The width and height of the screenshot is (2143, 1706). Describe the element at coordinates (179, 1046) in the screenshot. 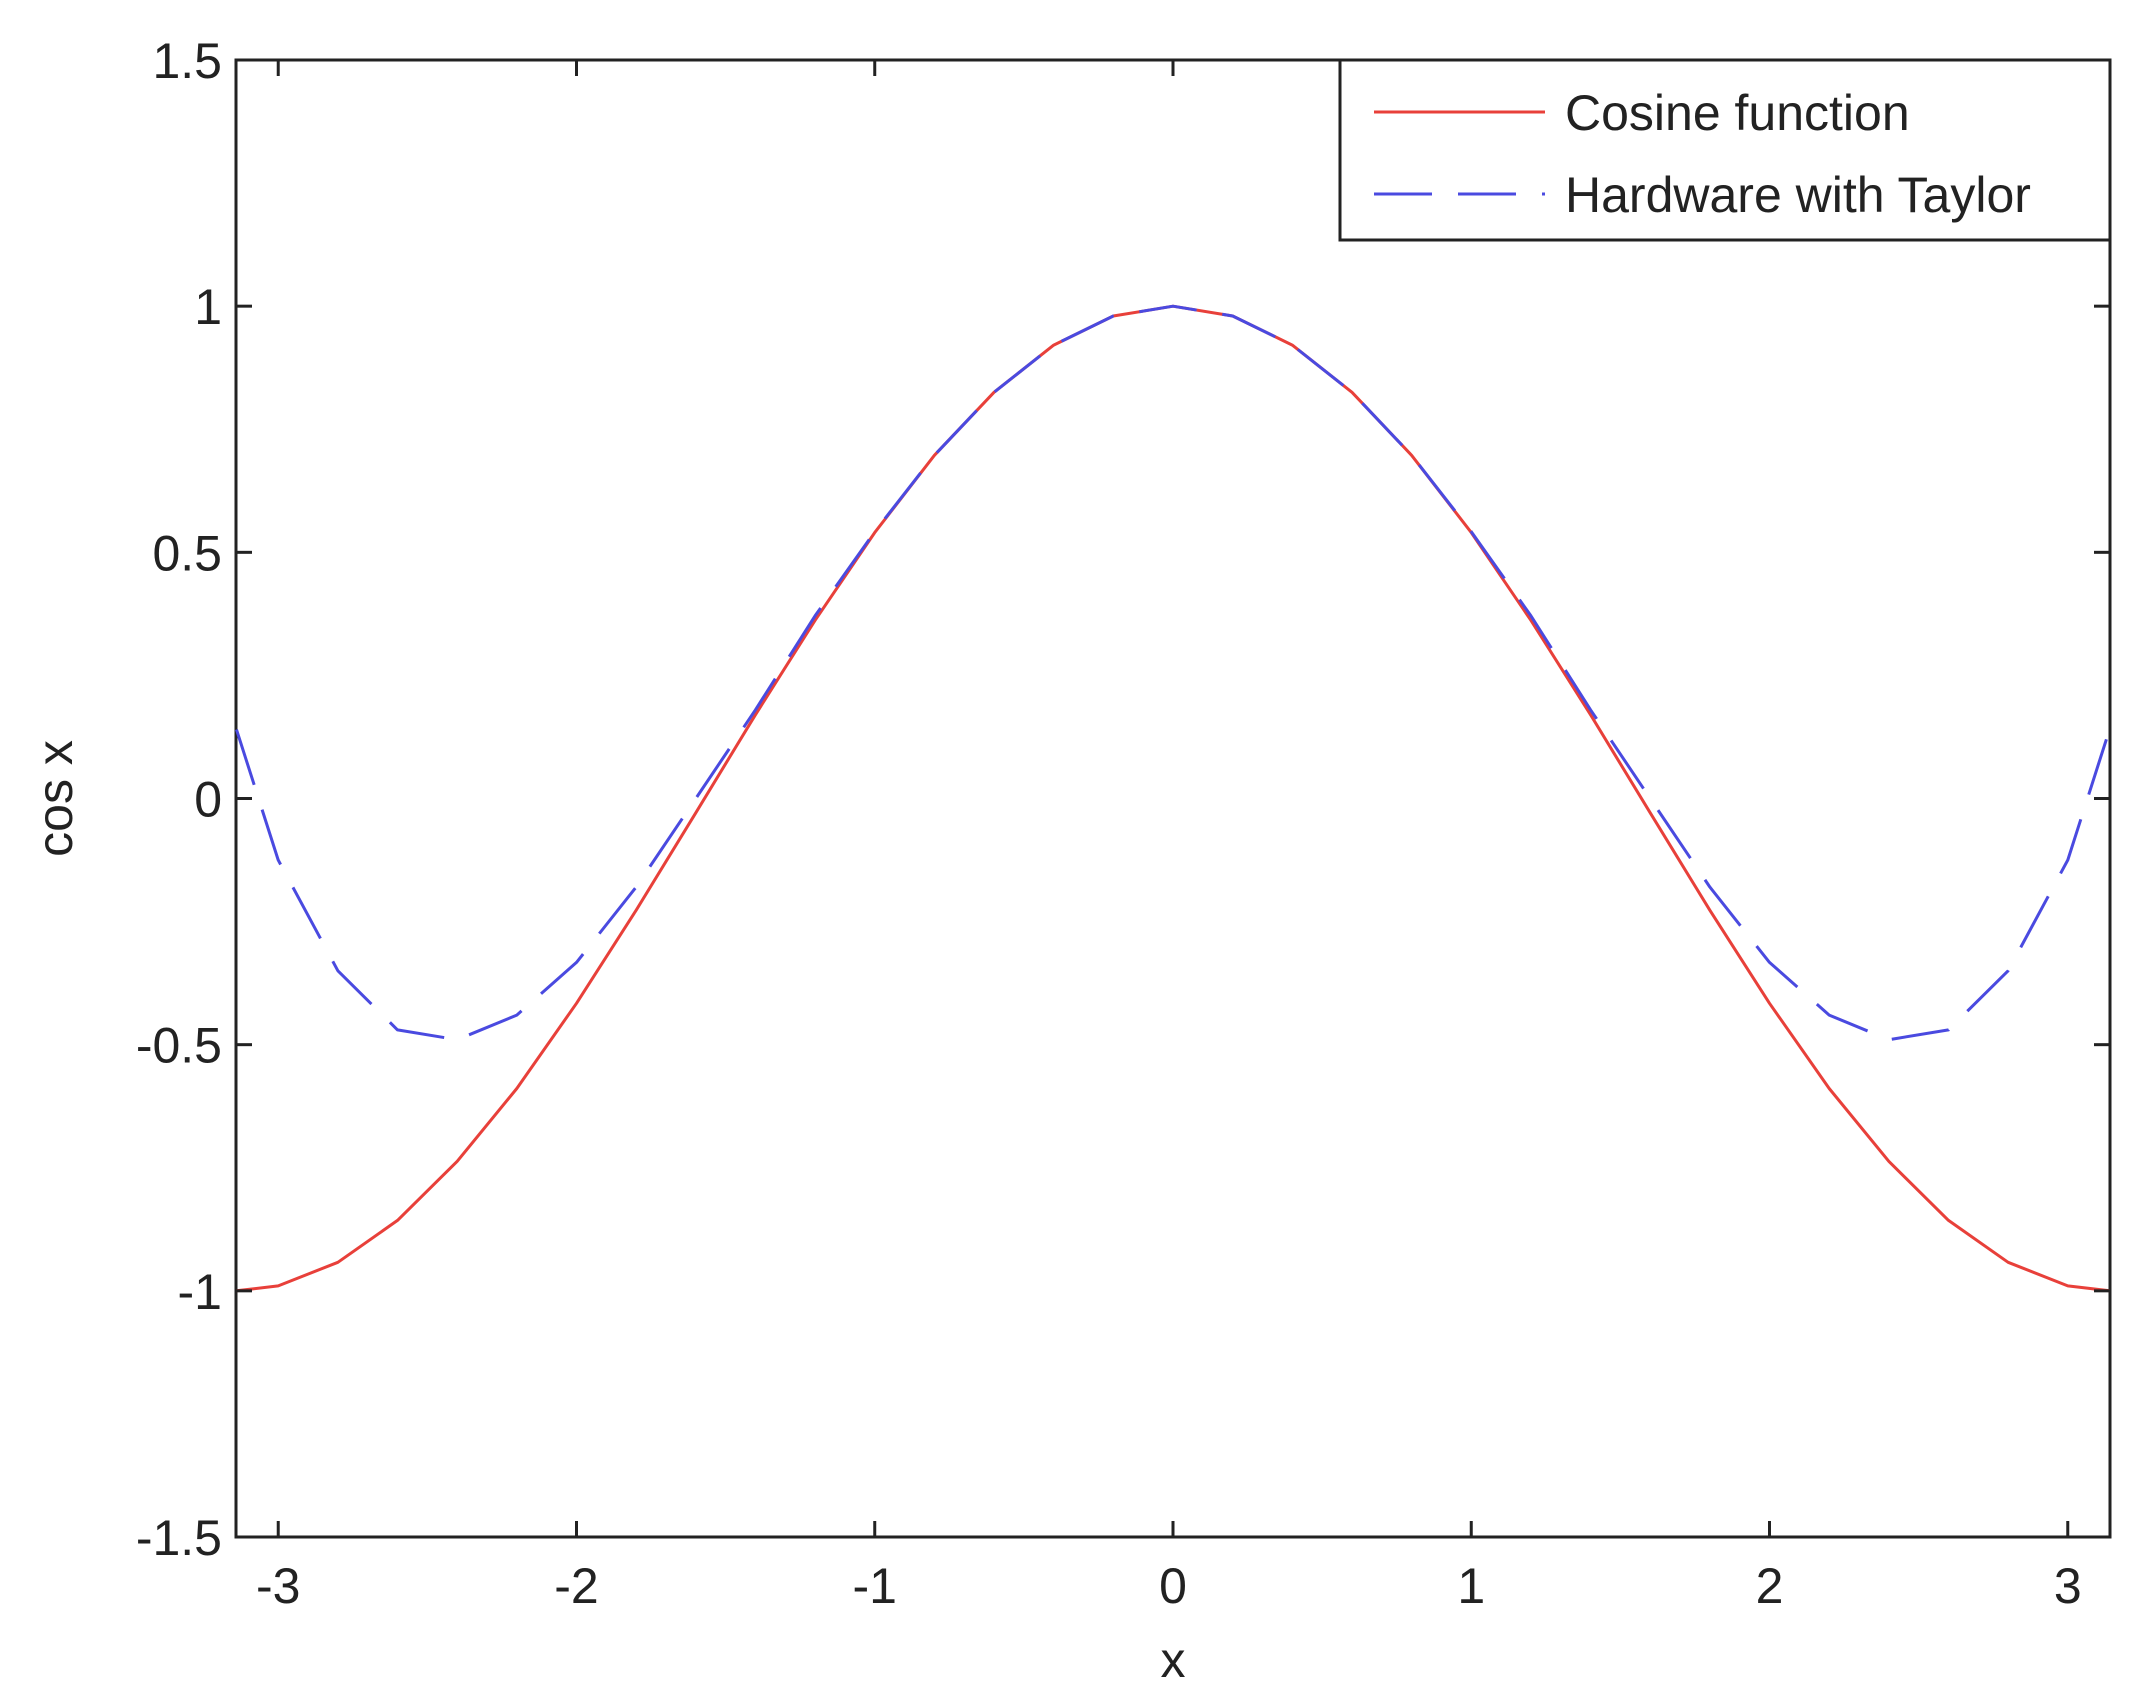

I see `y-tick-label: -0.5` at that location.